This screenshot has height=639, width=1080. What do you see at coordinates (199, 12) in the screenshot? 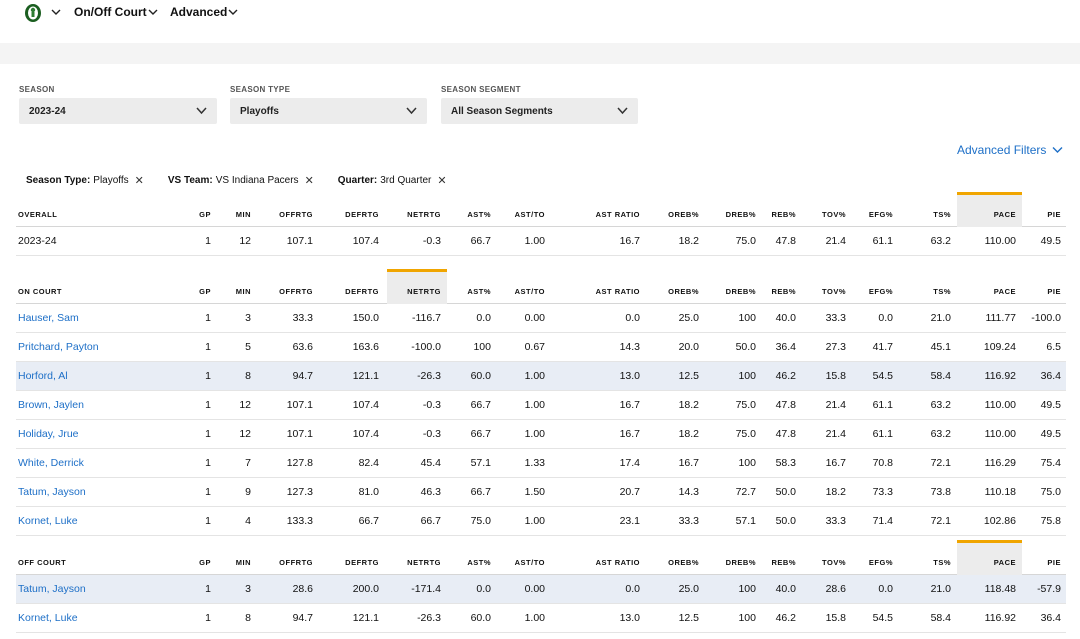
I see `nav-advanced: Advanced` at bounding box center [199, 12].